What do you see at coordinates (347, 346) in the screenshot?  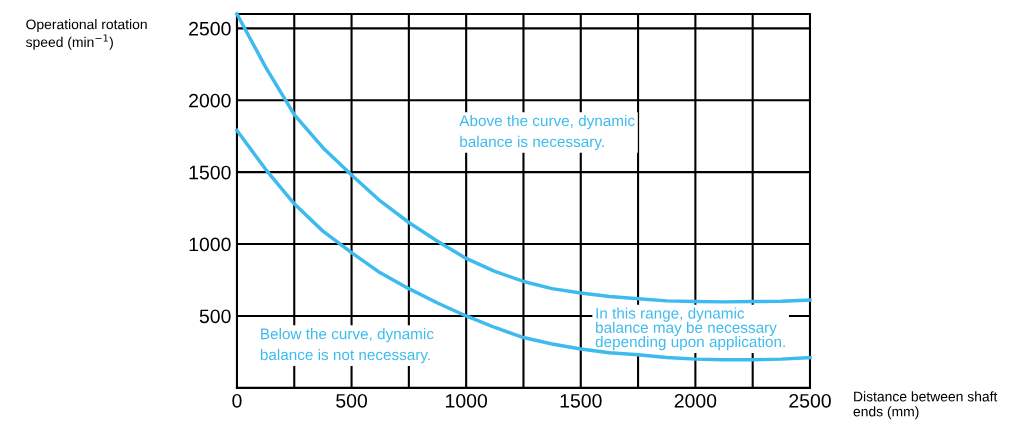 I see `annotation: Below the curve, dynamic balance is not necessary.` at bounding box center [347, 346].